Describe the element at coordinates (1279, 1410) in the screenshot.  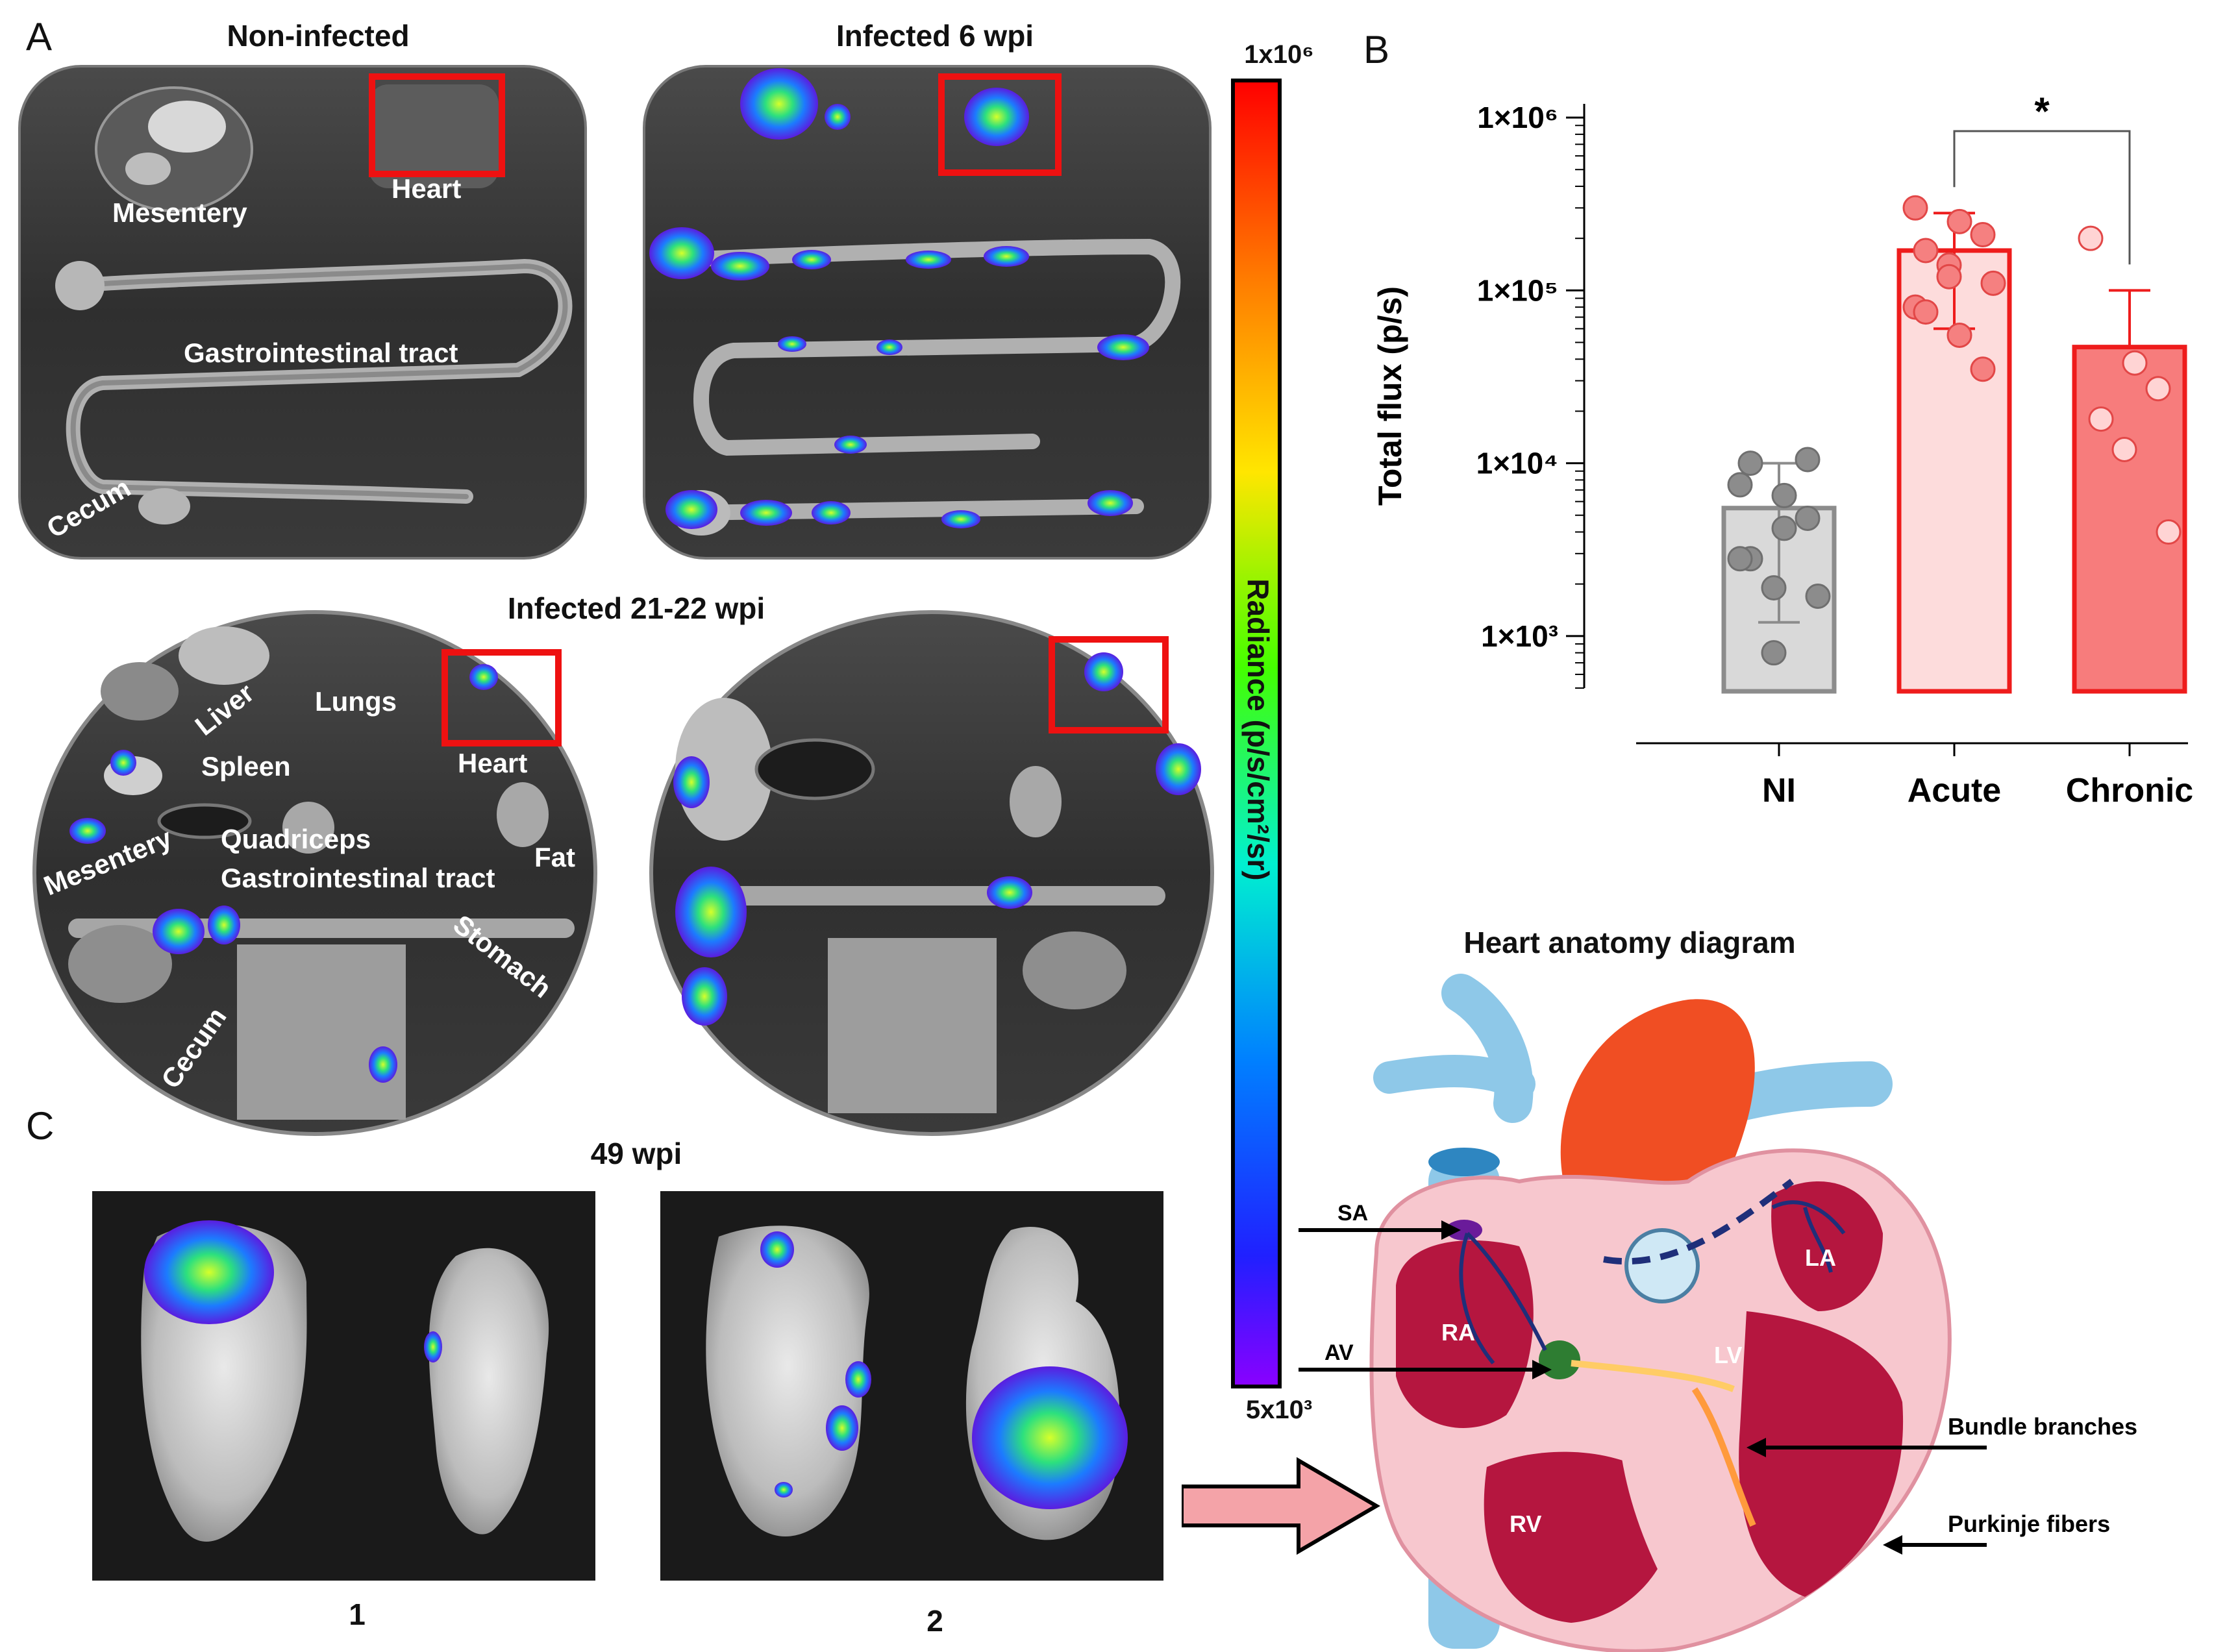
I see `colorbar-min-label: 5x10³` at that location.